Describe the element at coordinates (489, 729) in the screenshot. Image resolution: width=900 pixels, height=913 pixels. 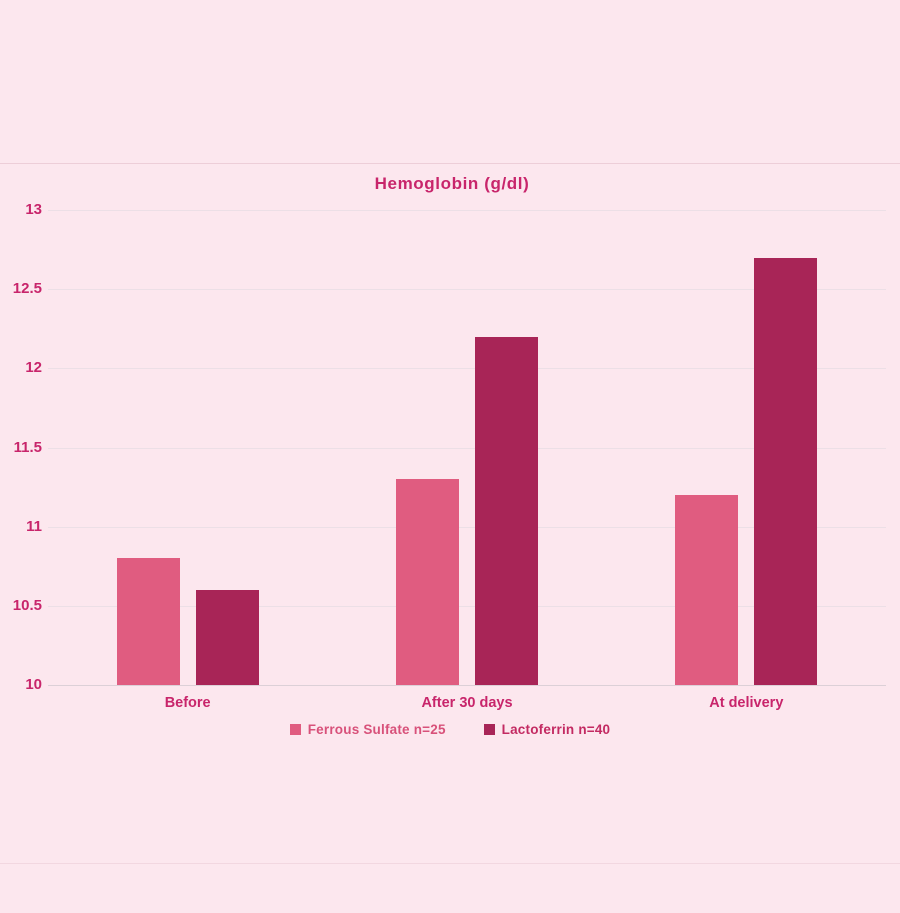
I see `legend-swatch-lactoferrin` at that location.